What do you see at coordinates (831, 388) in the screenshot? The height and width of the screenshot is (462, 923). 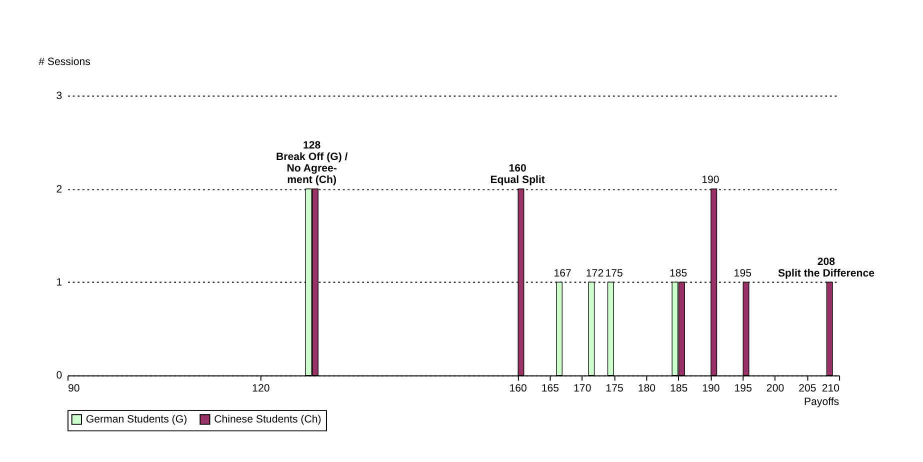 I see `x-tick-label: 210` at bounding box center [831, 388].